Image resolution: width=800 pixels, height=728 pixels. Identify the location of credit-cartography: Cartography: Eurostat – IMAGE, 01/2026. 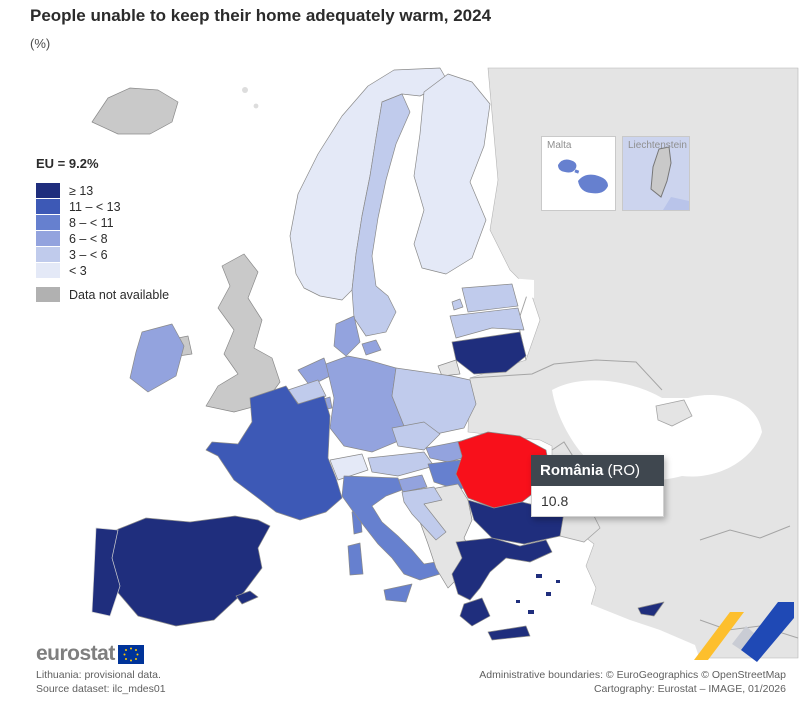
(689, 689).